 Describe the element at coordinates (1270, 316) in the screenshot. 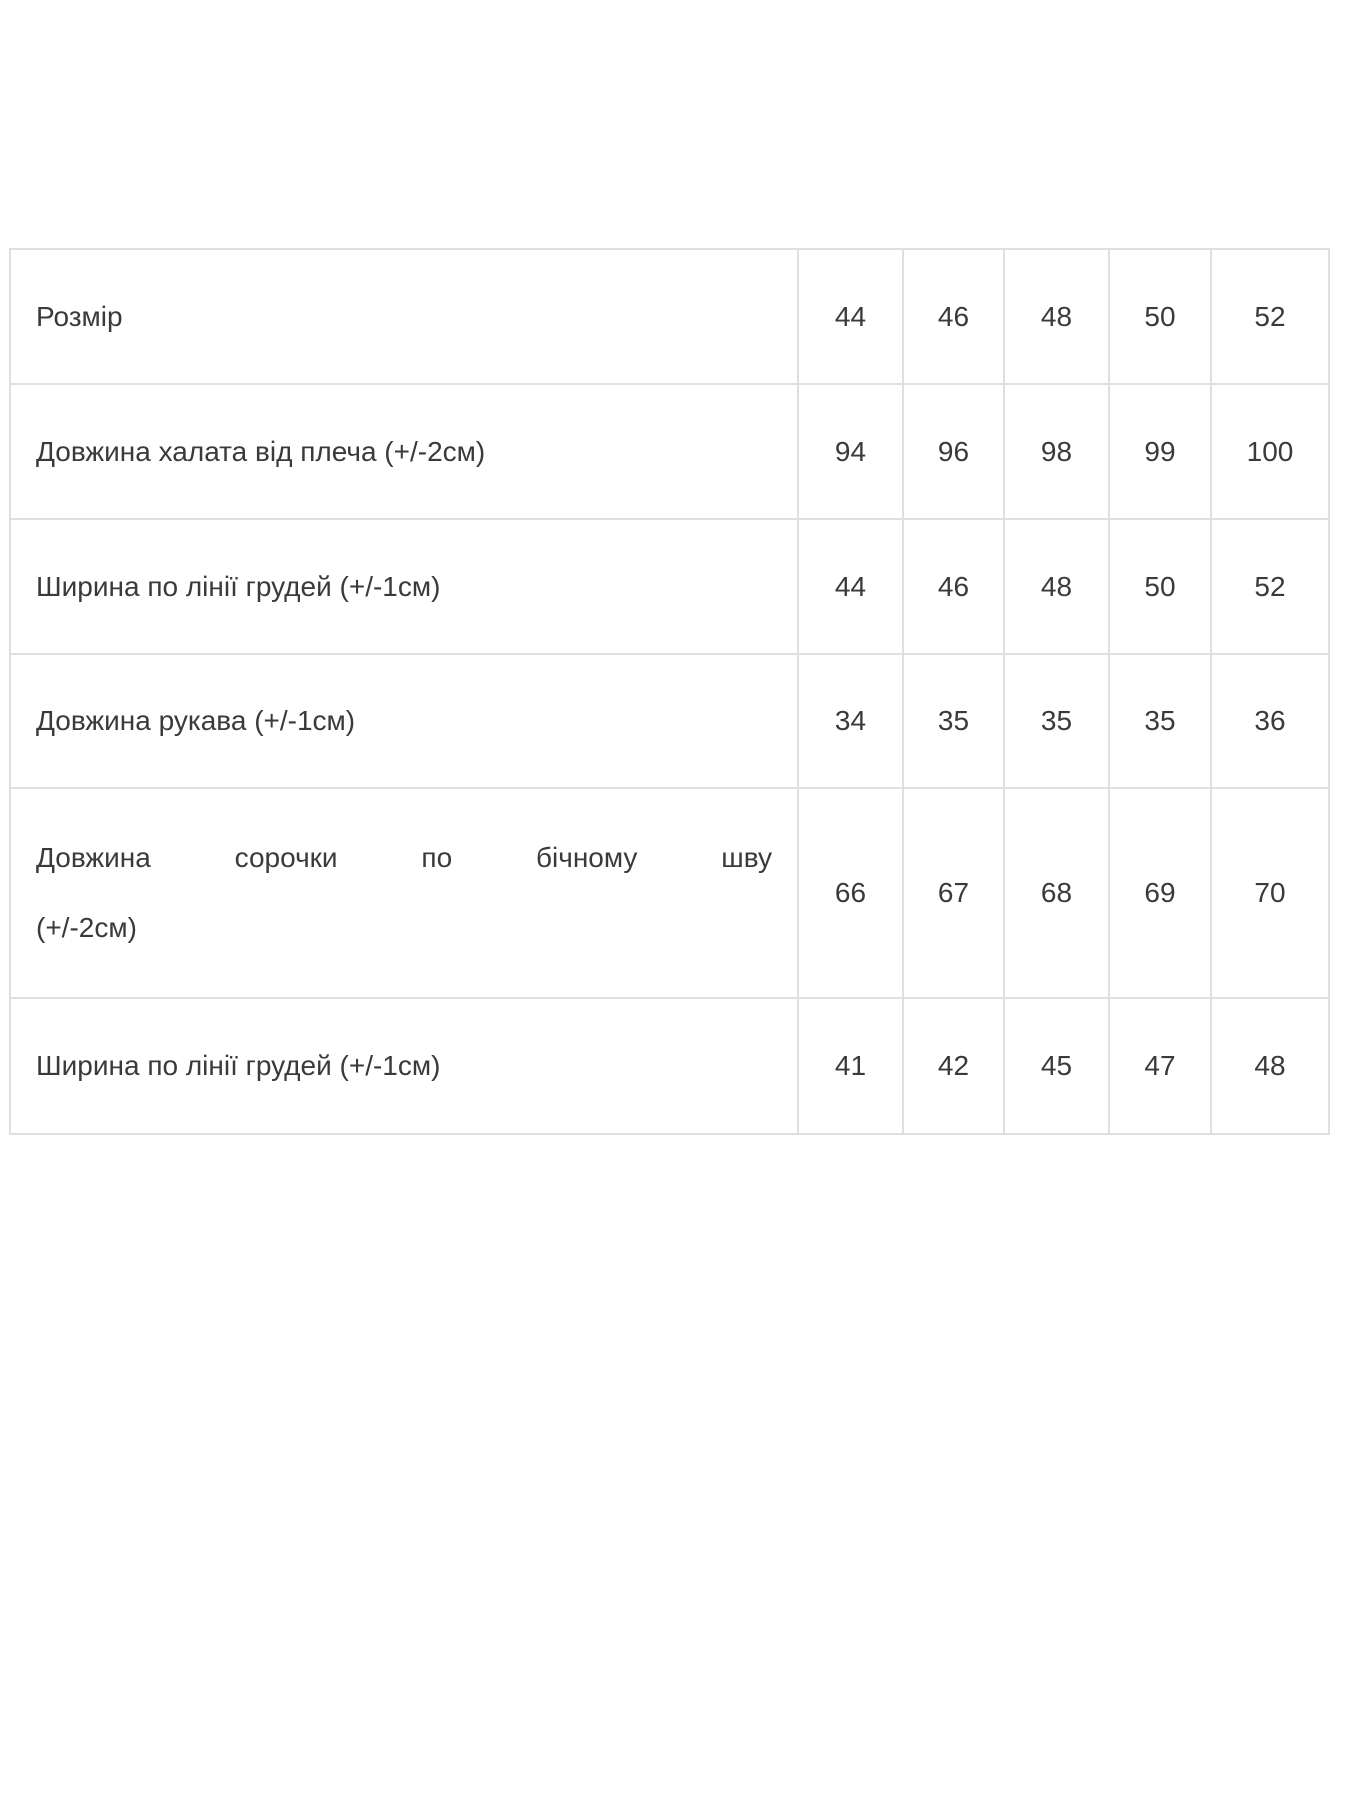

I see `size-value-cell: 52` at that location.